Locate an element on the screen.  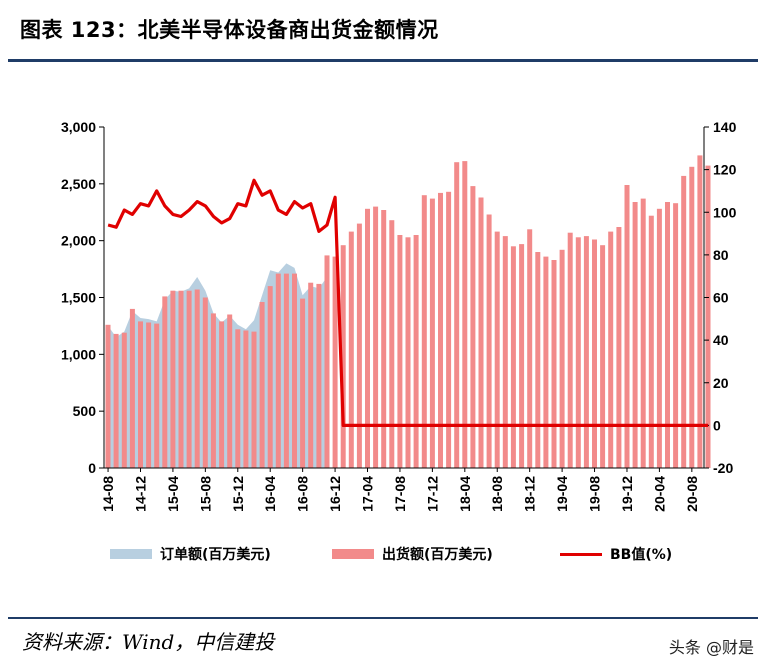
right-tick-label: 0 is located at coordinates (717, 425).